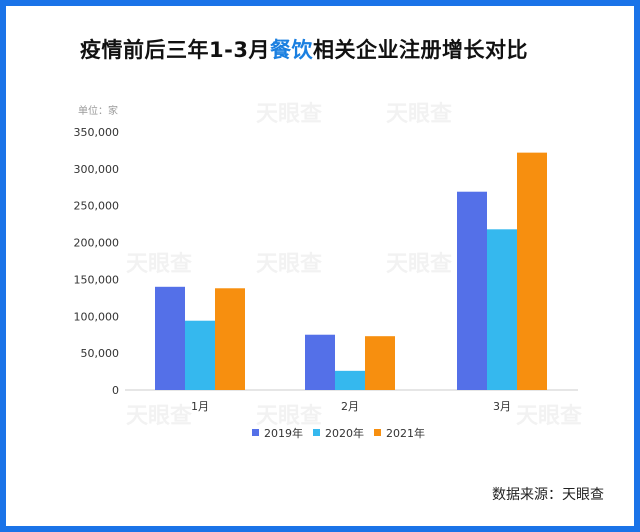 Image resolution: width=640 pixels, height=532 pixels. What do you see at coordinates (97, 279) in the screenshot?
I see `y-tick-label: 150,000` at bounding box center [97, 279].